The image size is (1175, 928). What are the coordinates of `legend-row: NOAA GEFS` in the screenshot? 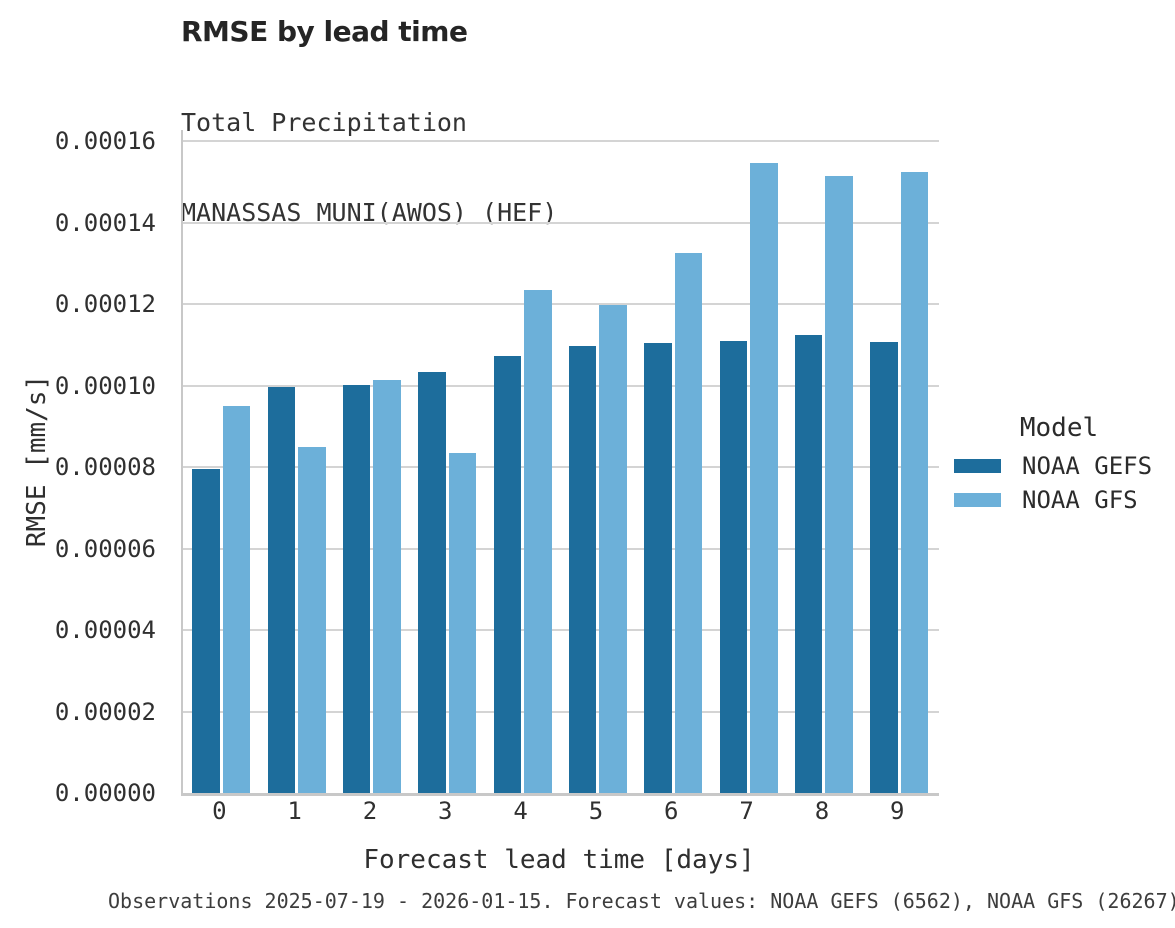 It's located at (1059, 465).